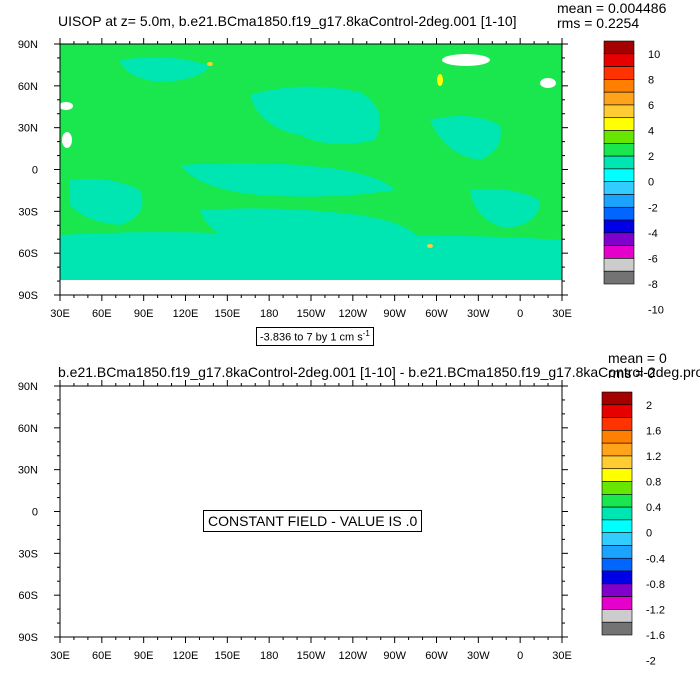 This screenshot has height=700, width=700. I want to click on bottom-rms-text: rms = 0, so click(632, 373).